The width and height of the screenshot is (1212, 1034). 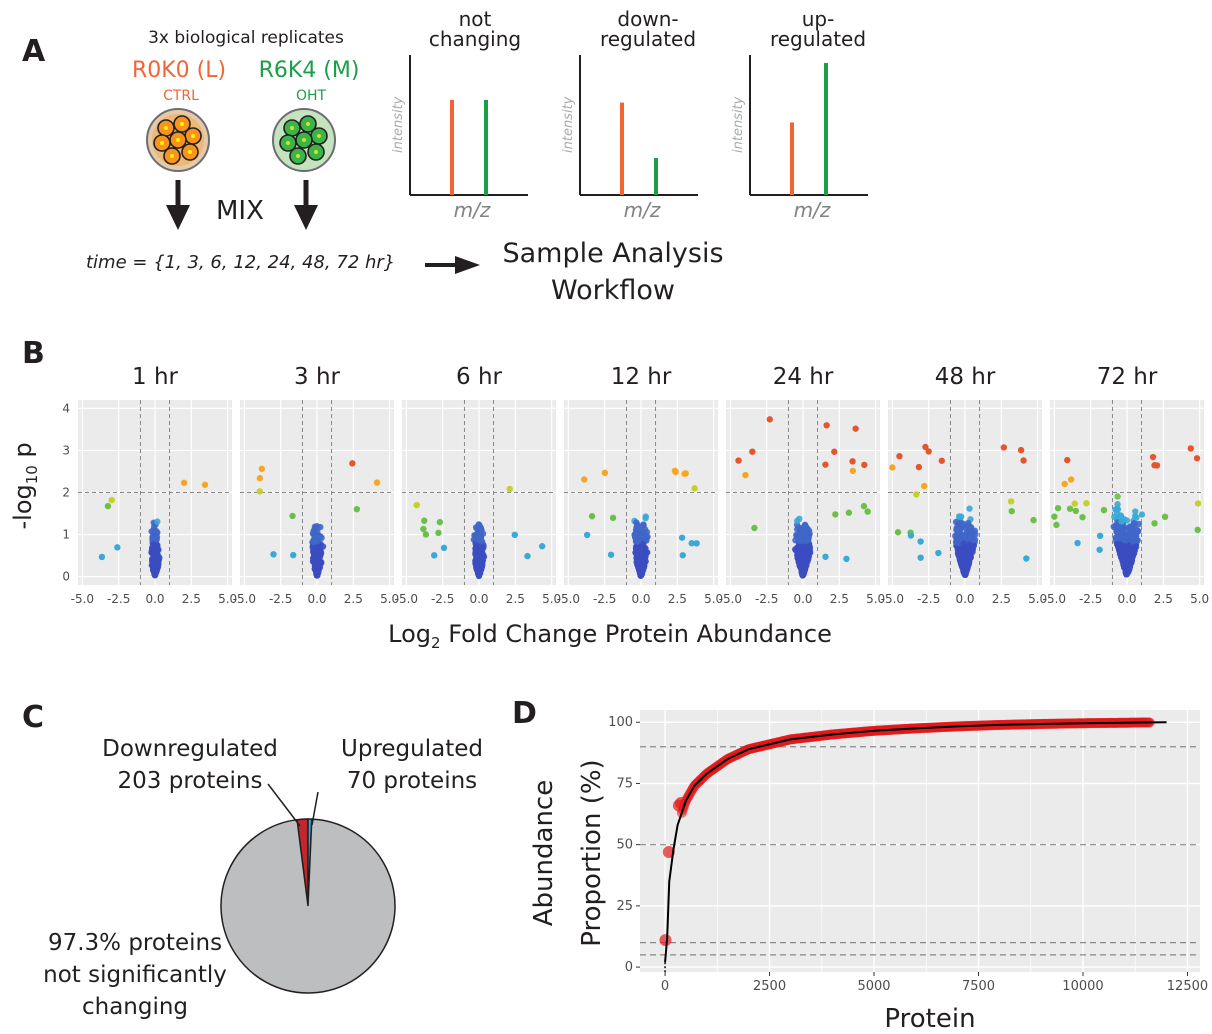 I want to click on volcano-panel-4: 12 hr -5.0 -2.5 0.0 2.5 5.0, so click(x=640, y=485).